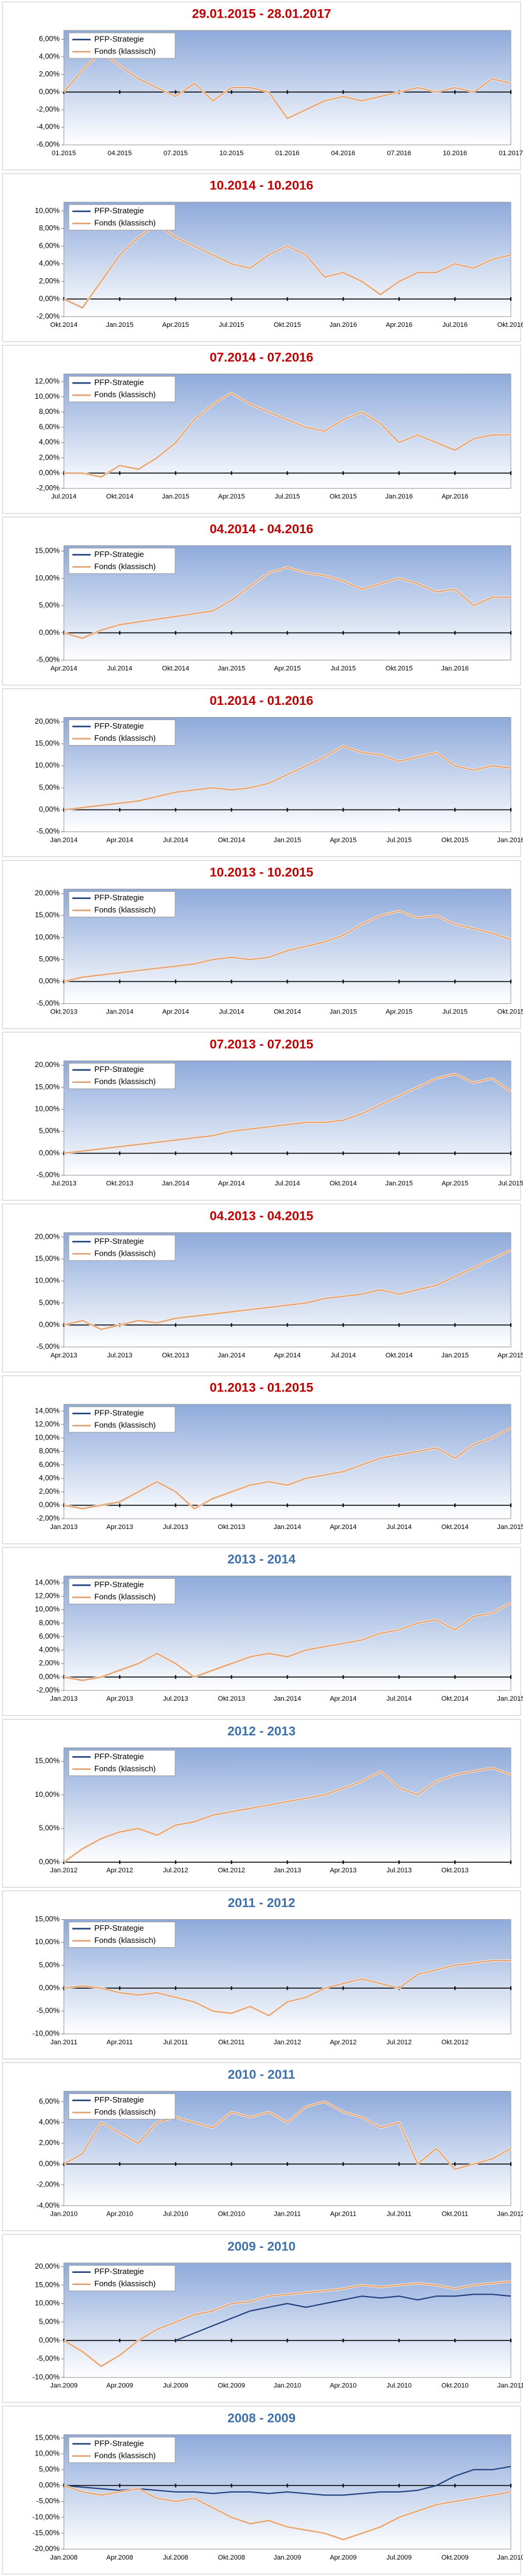 Image resolution: width=523 pixels, height=2576 pixels. I want to click on x-tick-label: Okt.2010, so click(456, 2386).